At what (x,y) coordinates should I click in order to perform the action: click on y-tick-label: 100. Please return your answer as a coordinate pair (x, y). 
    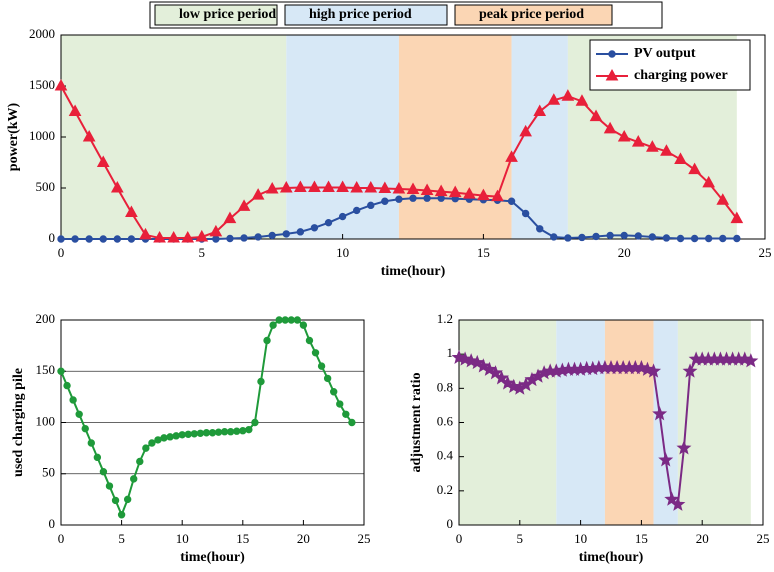
    Looking at the image, I should click on (46, 420).